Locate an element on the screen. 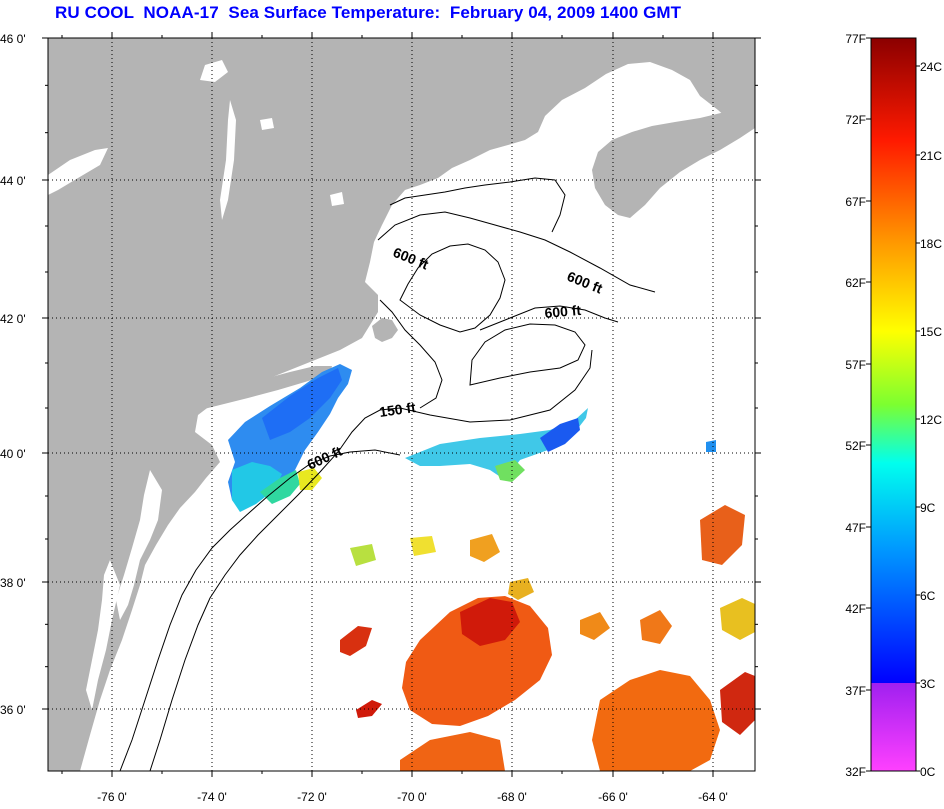  lake-champlain is located at coordinates (228, 160).